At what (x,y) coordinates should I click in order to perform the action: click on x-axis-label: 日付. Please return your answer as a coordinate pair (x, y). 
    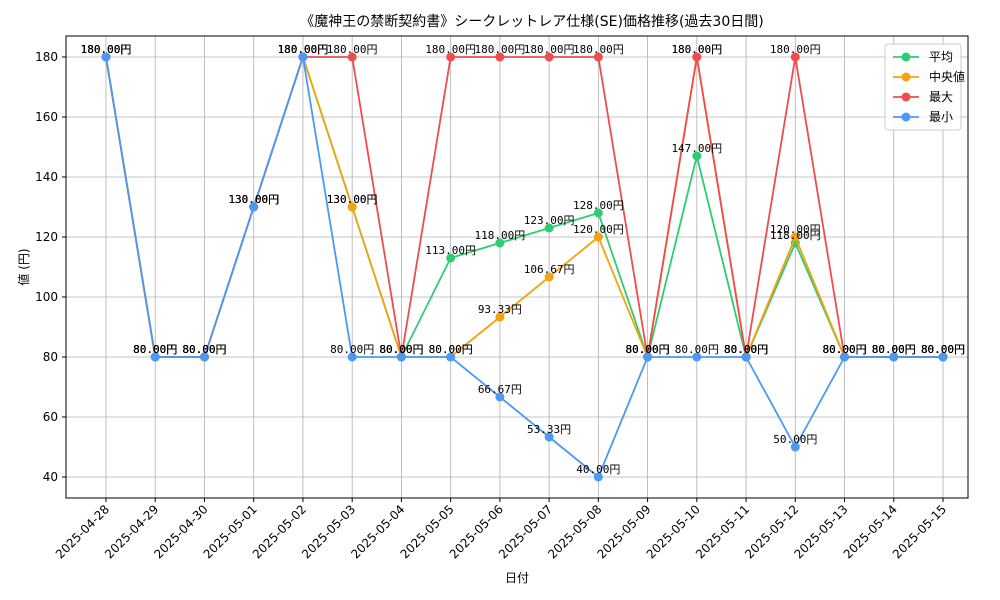
    Looking at the image, I should click on (517, 578).